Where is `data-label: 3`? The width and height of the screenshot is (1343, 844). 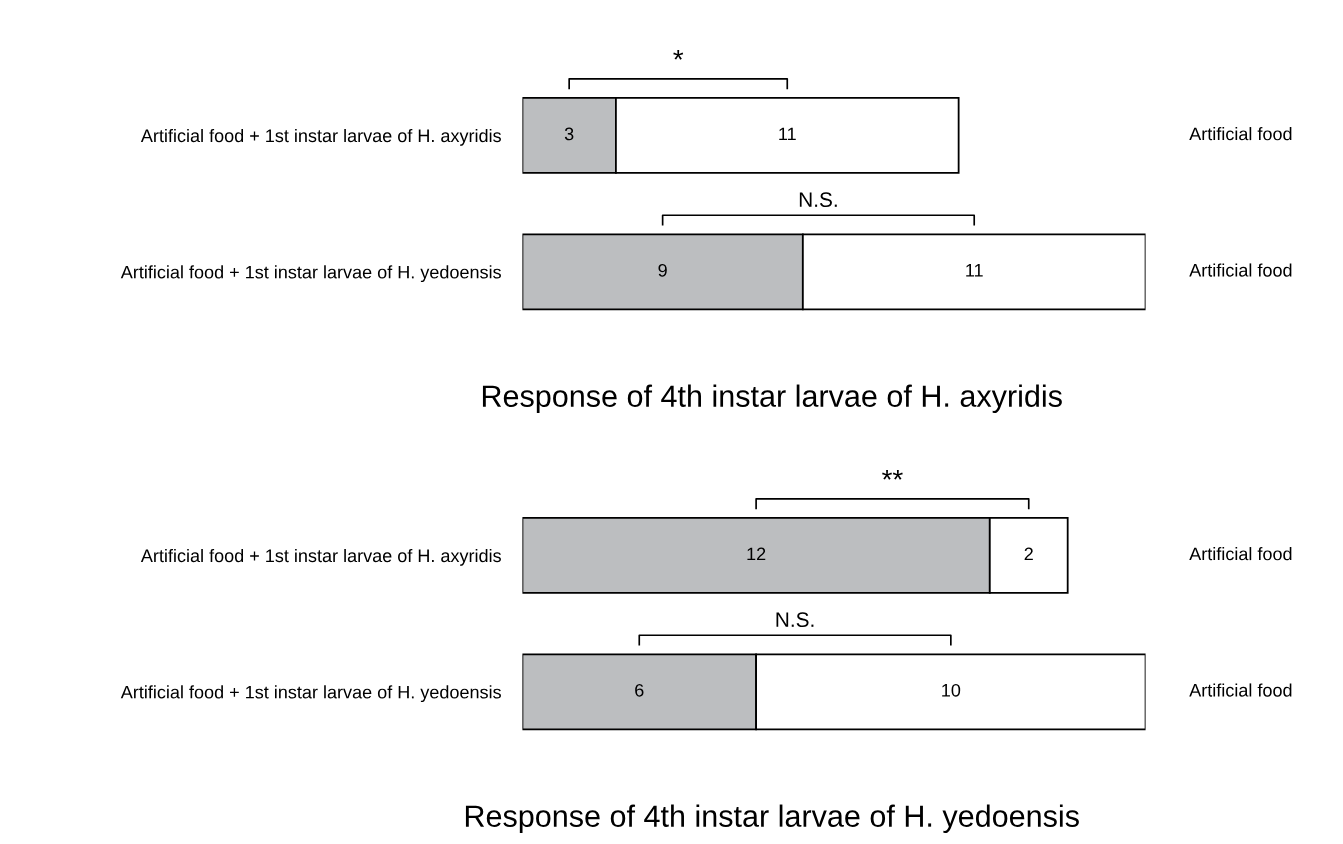 data-label: 3 is located at coordinates (569, 134).